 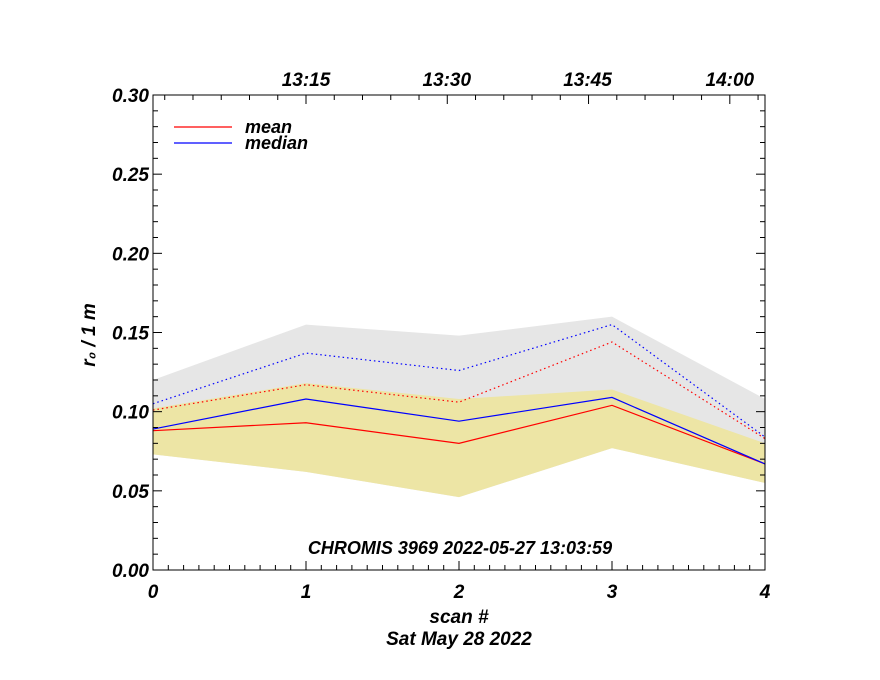 What do you see at coordinates (587, 80) in the screenshot?
I see `top-axis-time-label: 13:45` at bounding box center [587, 80].